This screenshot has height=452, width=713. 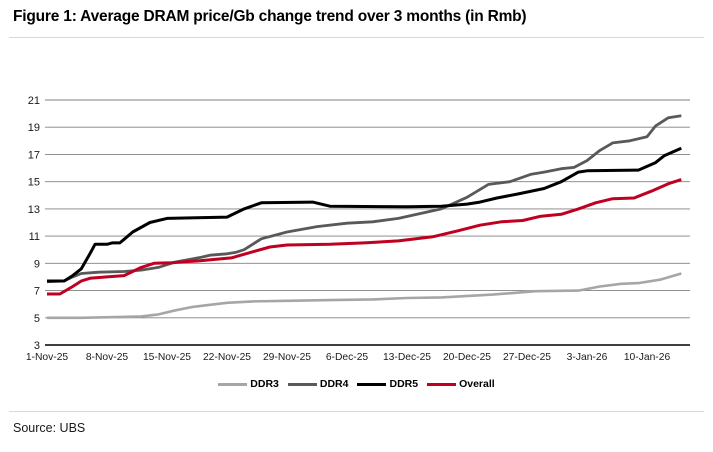 I want to click on y-tick-label: 15, so click(x=34, y=183).